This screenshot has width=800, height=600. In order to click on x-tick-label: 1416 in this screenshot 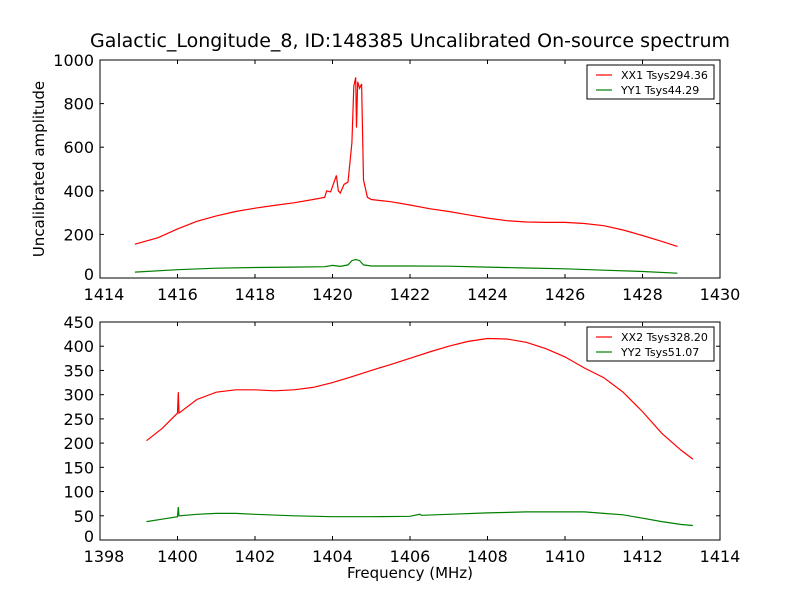, I will do `click(177, 294)`.